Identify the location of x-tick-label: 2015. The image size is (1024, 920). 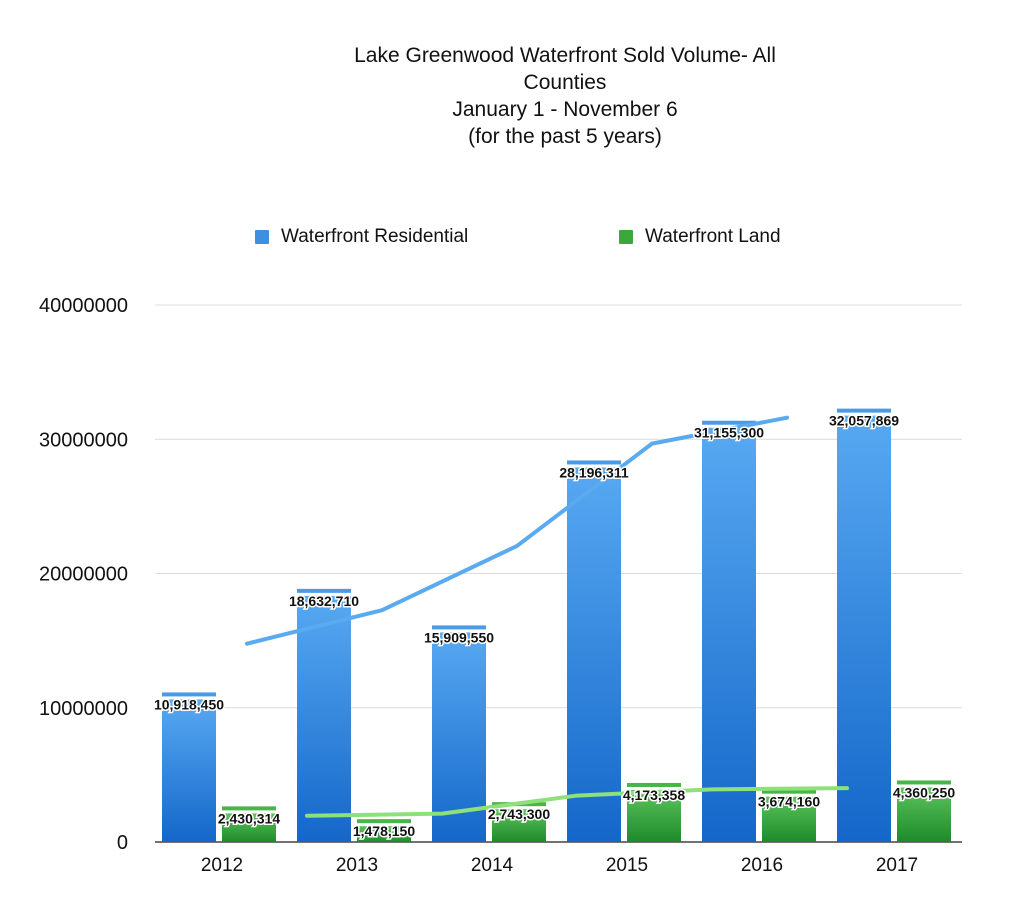
(627, 865).